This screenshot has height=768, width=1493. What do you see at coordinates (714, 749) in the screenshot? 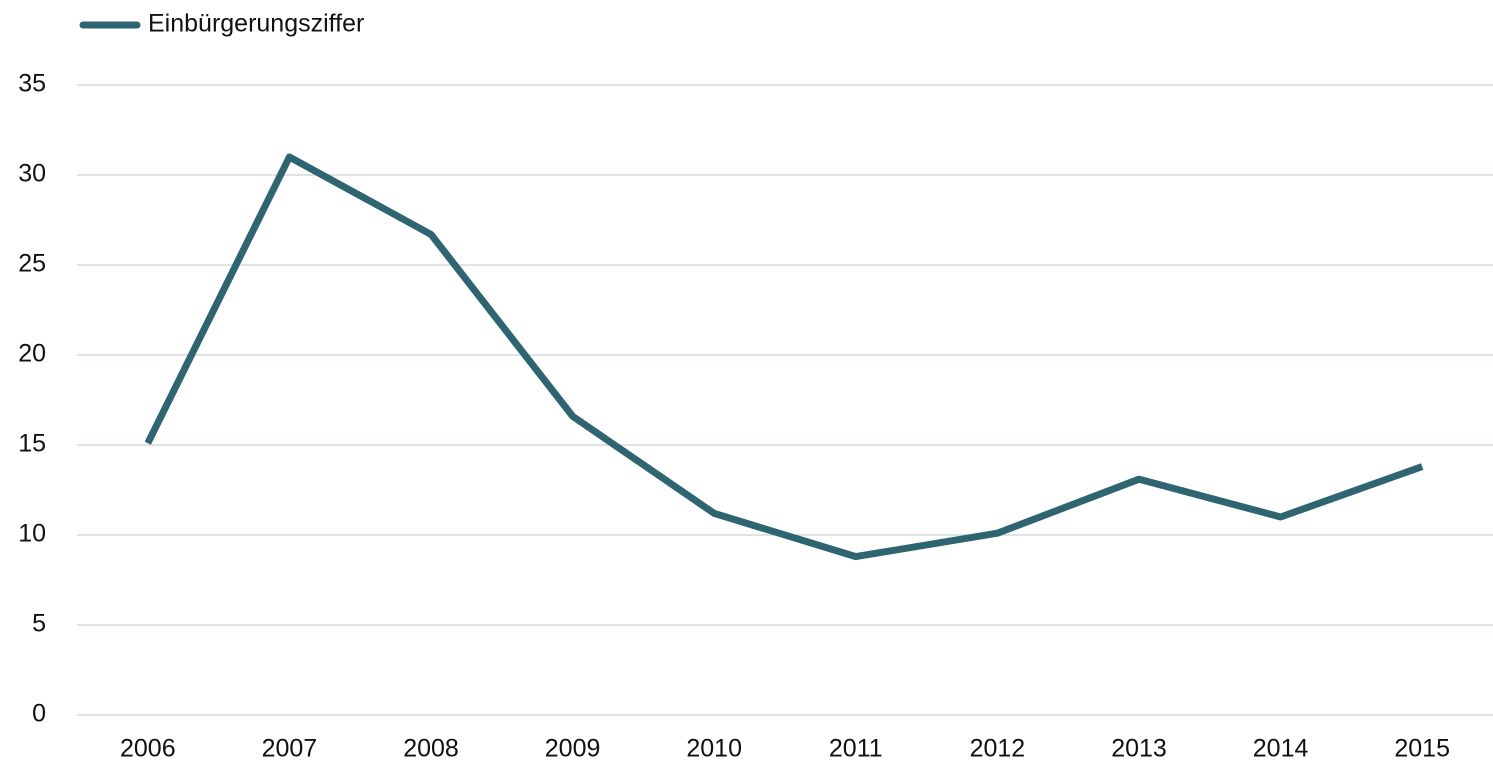
I see `x-tick-label: 2010` at bounding box center [714, 749].